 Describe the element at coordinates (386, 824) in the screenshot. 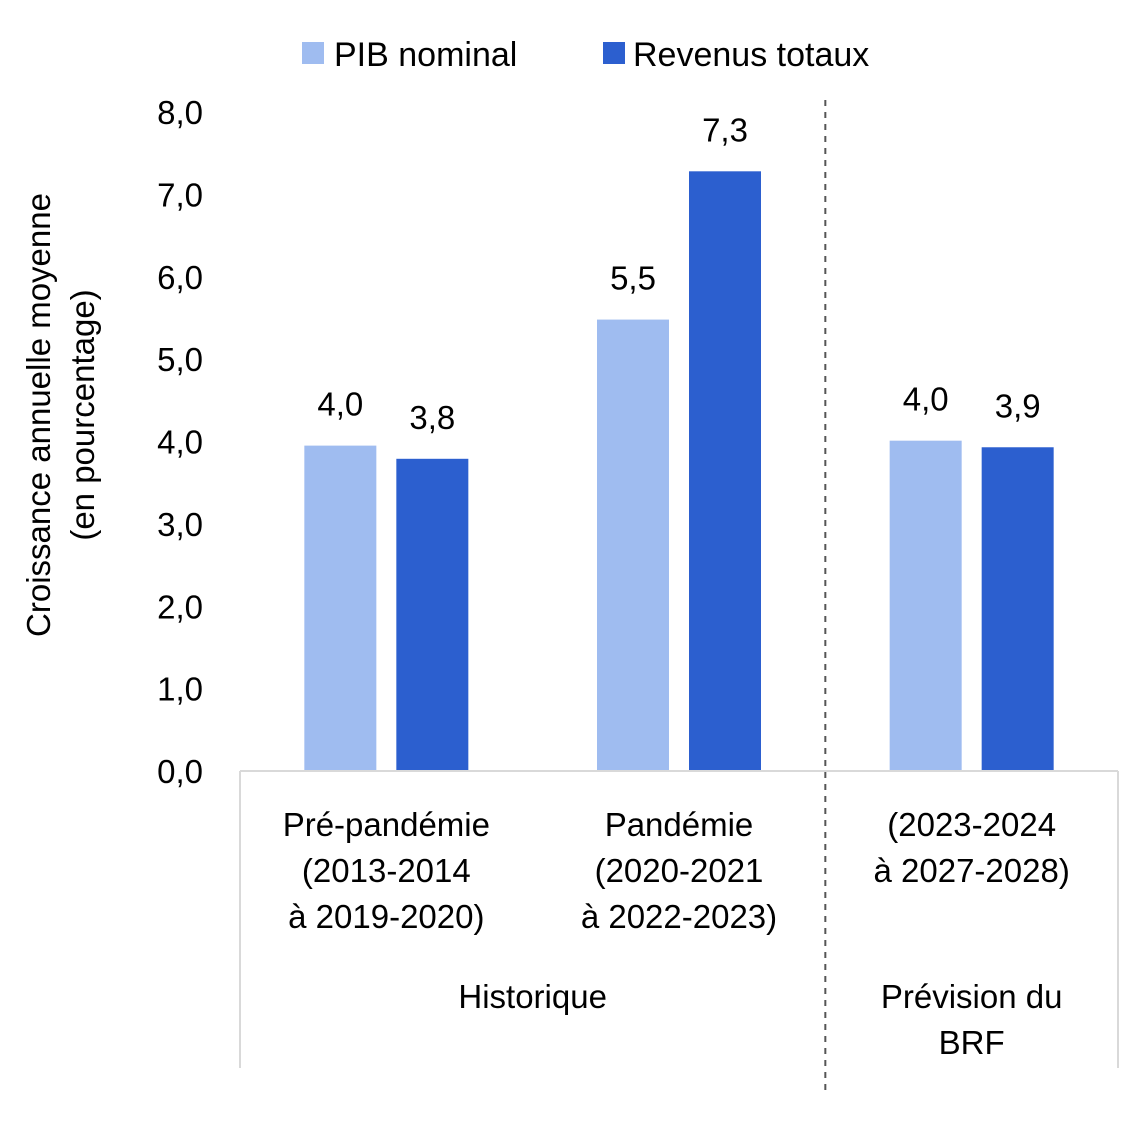

I see `category-label-line: Pré-pandémie` at that location.